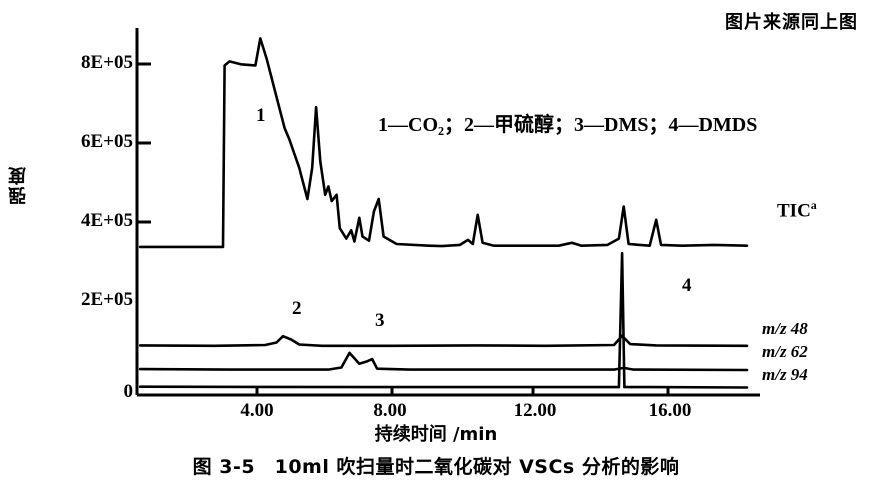 The image size is (872, 497). What do you see at coordinates (257, 410) in the screenshot?
I see `x-tick-label-4: 4.00` at bounding box center [257, 410].